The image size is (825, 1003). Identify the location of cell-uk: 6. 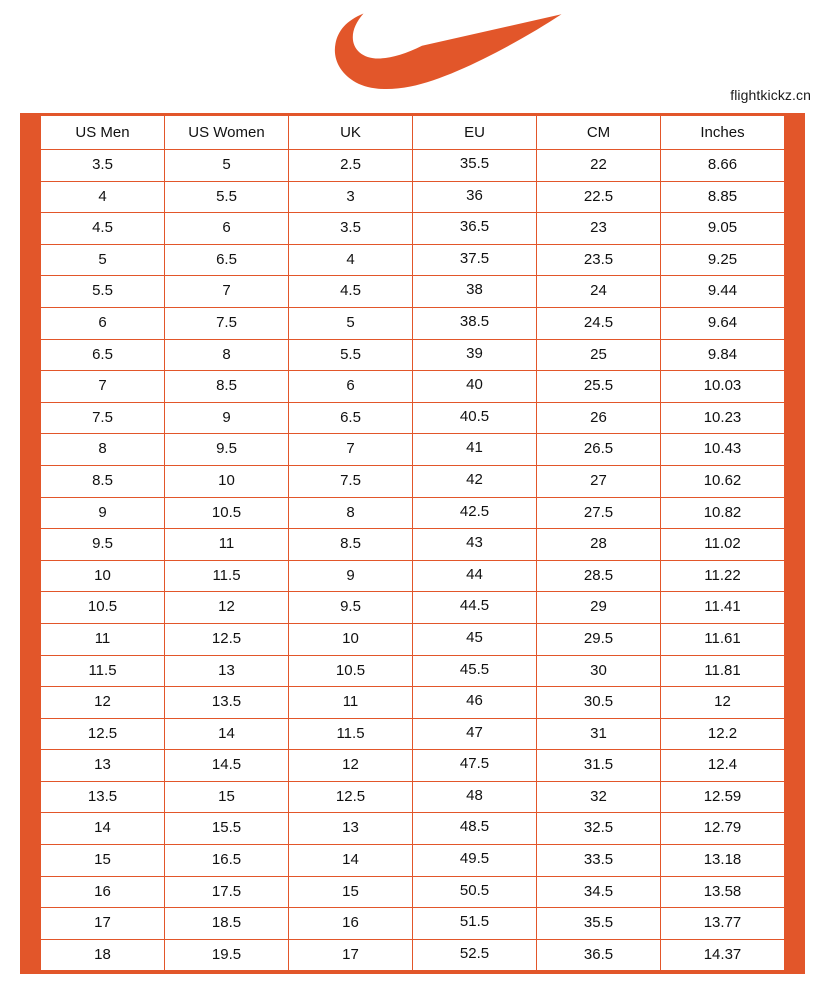
(350, 386).